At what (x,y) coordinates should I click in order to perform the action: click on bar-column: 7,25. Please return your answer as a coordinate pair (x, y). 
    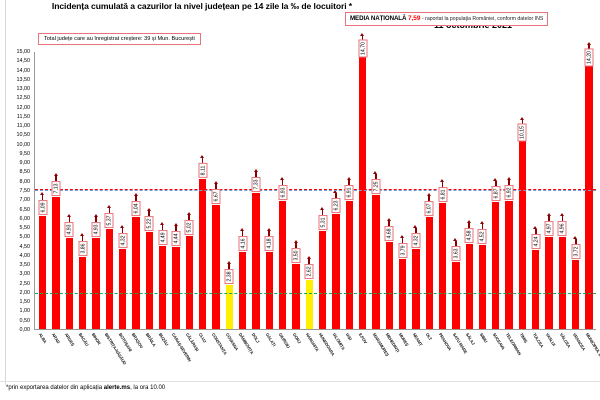
    Looking at the image, I should click on (375, 190).